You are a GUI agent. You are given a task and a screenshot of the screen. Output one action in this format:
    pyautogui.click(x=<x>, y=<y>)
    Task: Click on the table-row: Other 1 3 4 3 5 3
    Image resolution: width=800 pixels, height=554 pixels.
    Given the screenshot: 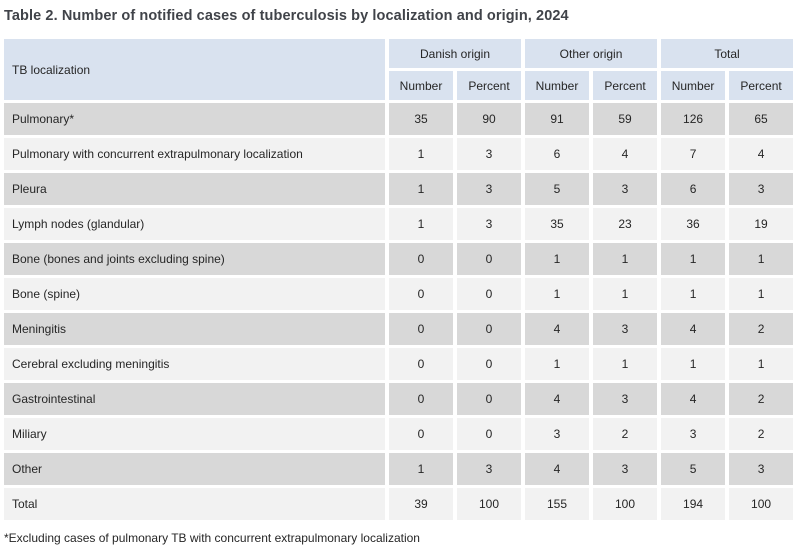 What is the action you would take?
    pyautogui.click(x=399, y=469)
    